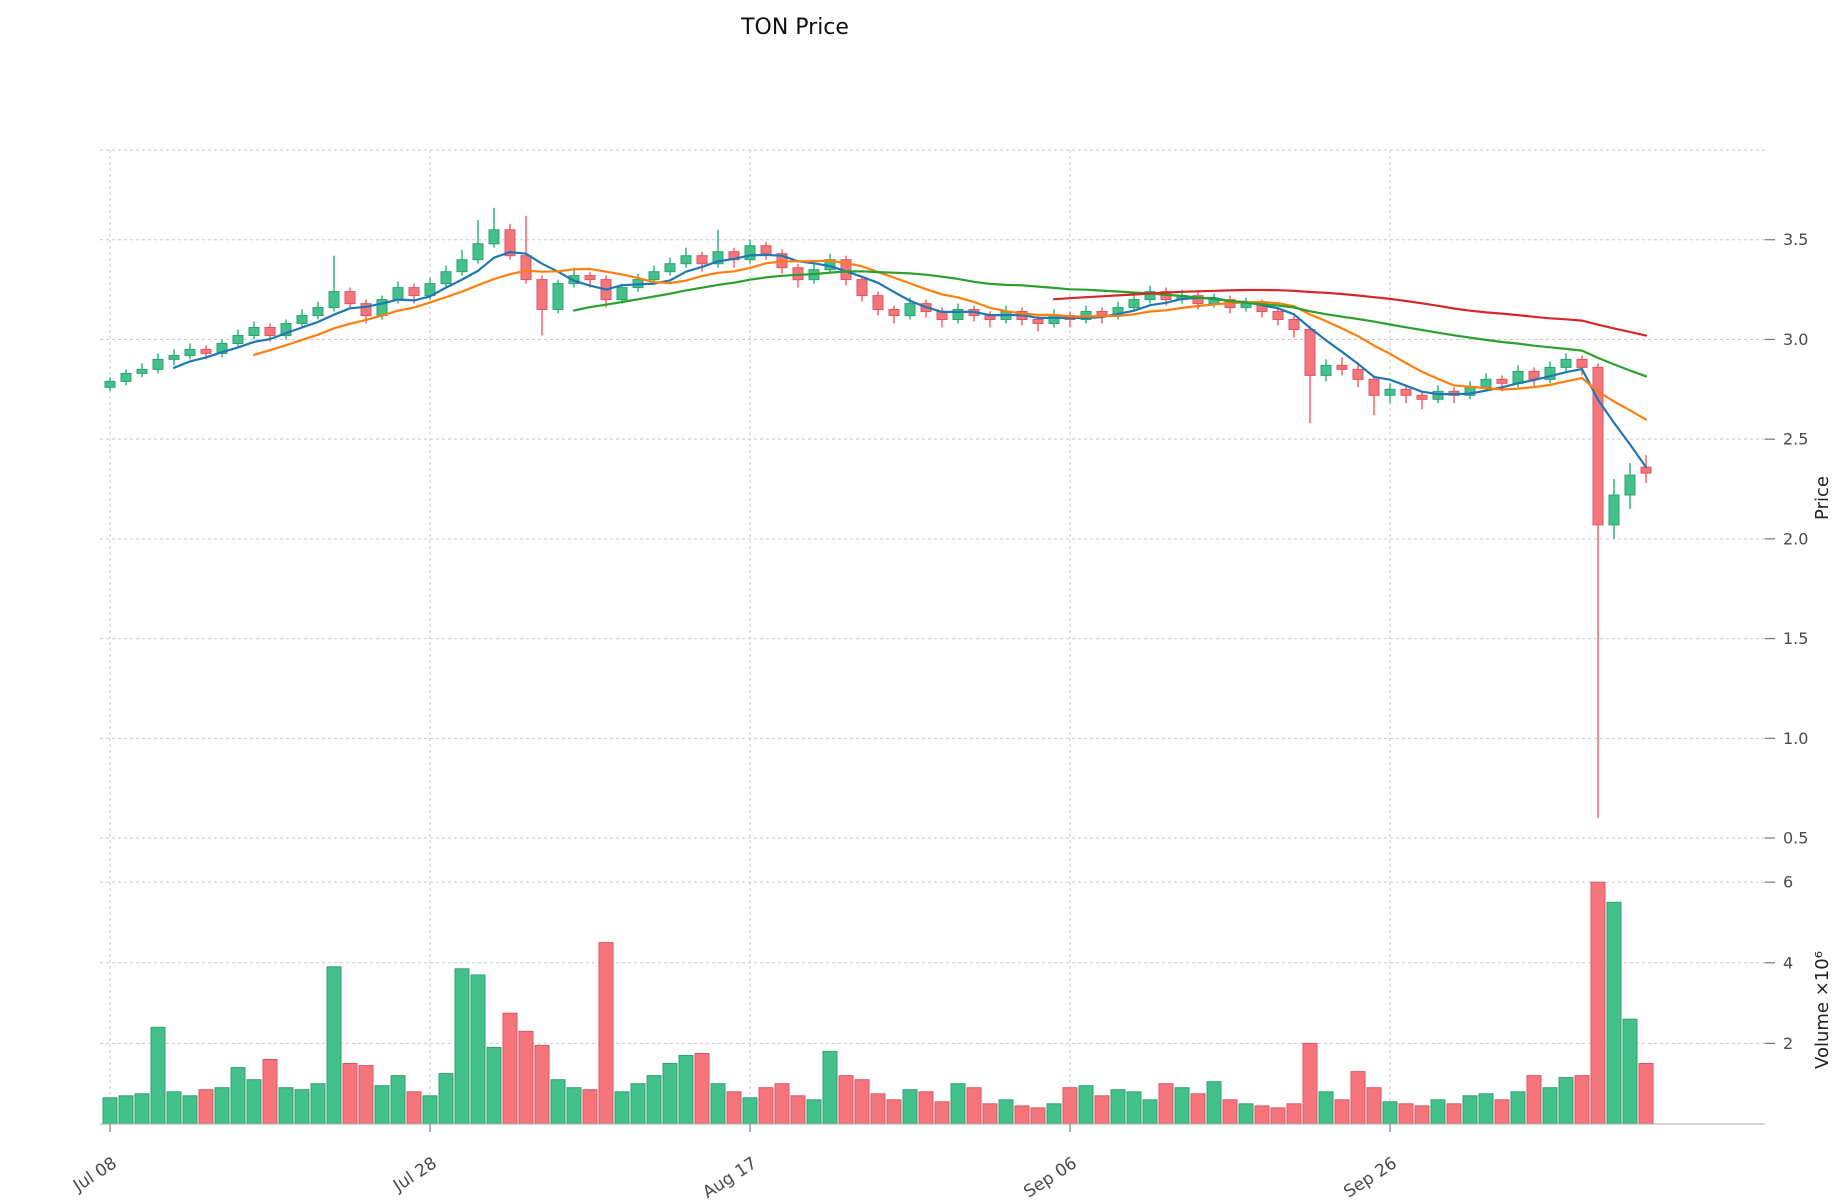  I want to click on price-tick-label: 1.5, so click(1795, 638).